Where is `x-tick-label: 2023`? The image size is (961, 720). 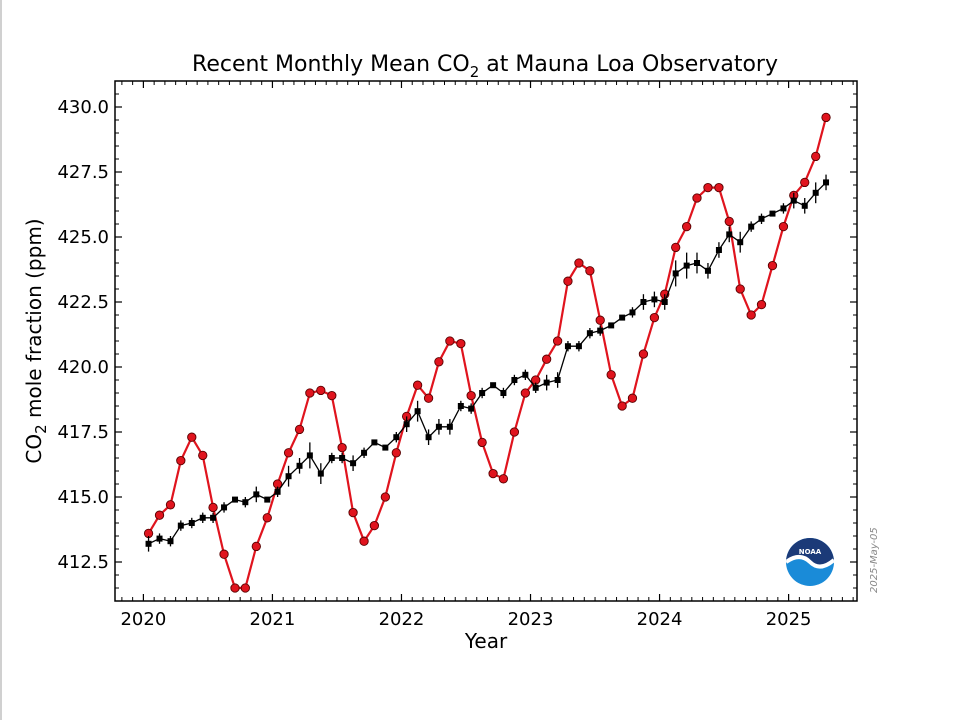
x-tick-label: 2023 is located at coordinates (531, 619).